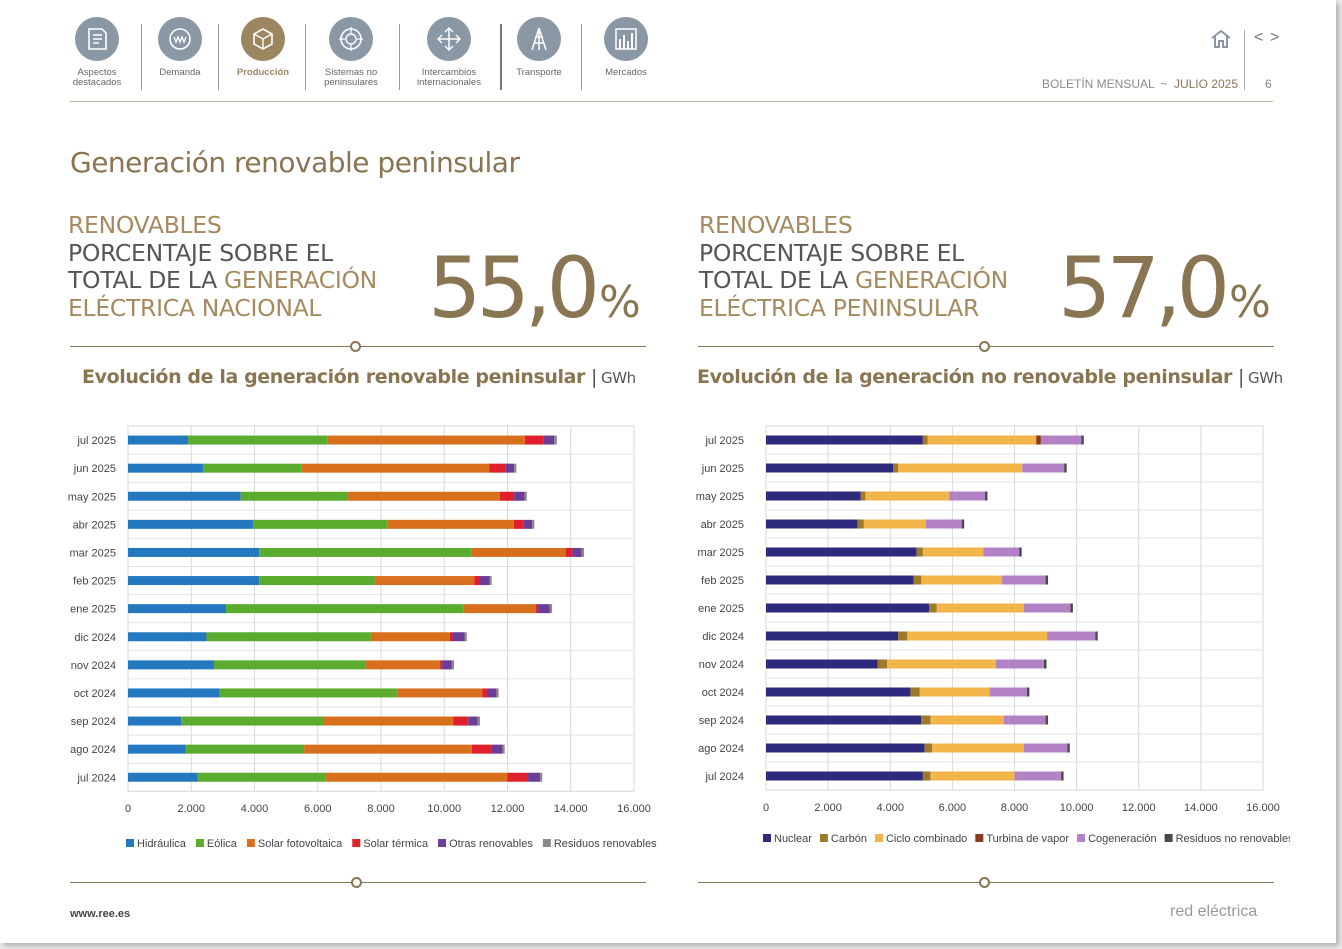 Image resolution: width=1342 pixels, height=949 pixels. Describe the element at coordinates (449, 39) in the screenshot. I see `exchange-arrows-icon` at that location.